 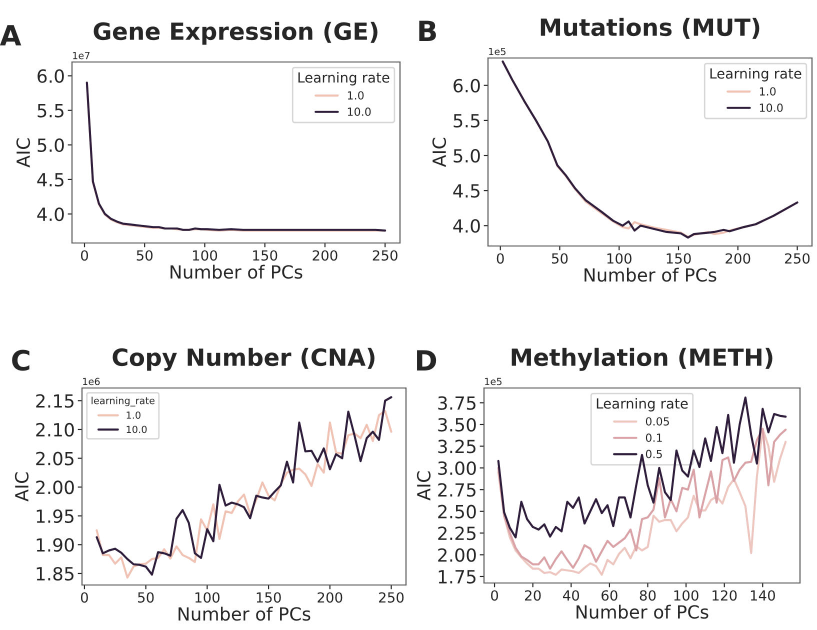 What do you see at coordinates (81, 56) in the screenshot?
I see `text: 1e7` at bounding box center [81, 56].